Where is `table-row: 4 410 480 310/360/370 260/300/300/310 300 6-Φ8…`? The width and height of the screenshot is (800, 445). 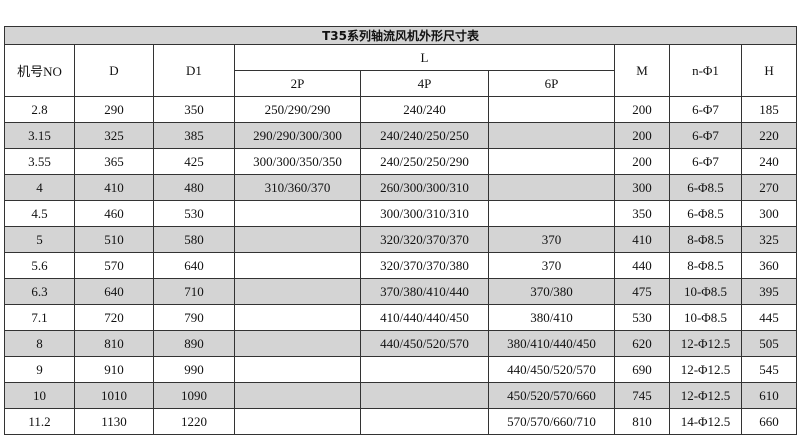 table-row: 4 410 480 310/360/370 260/300/300/310 300 6-Φ8… is located at coordinates (401, 187).